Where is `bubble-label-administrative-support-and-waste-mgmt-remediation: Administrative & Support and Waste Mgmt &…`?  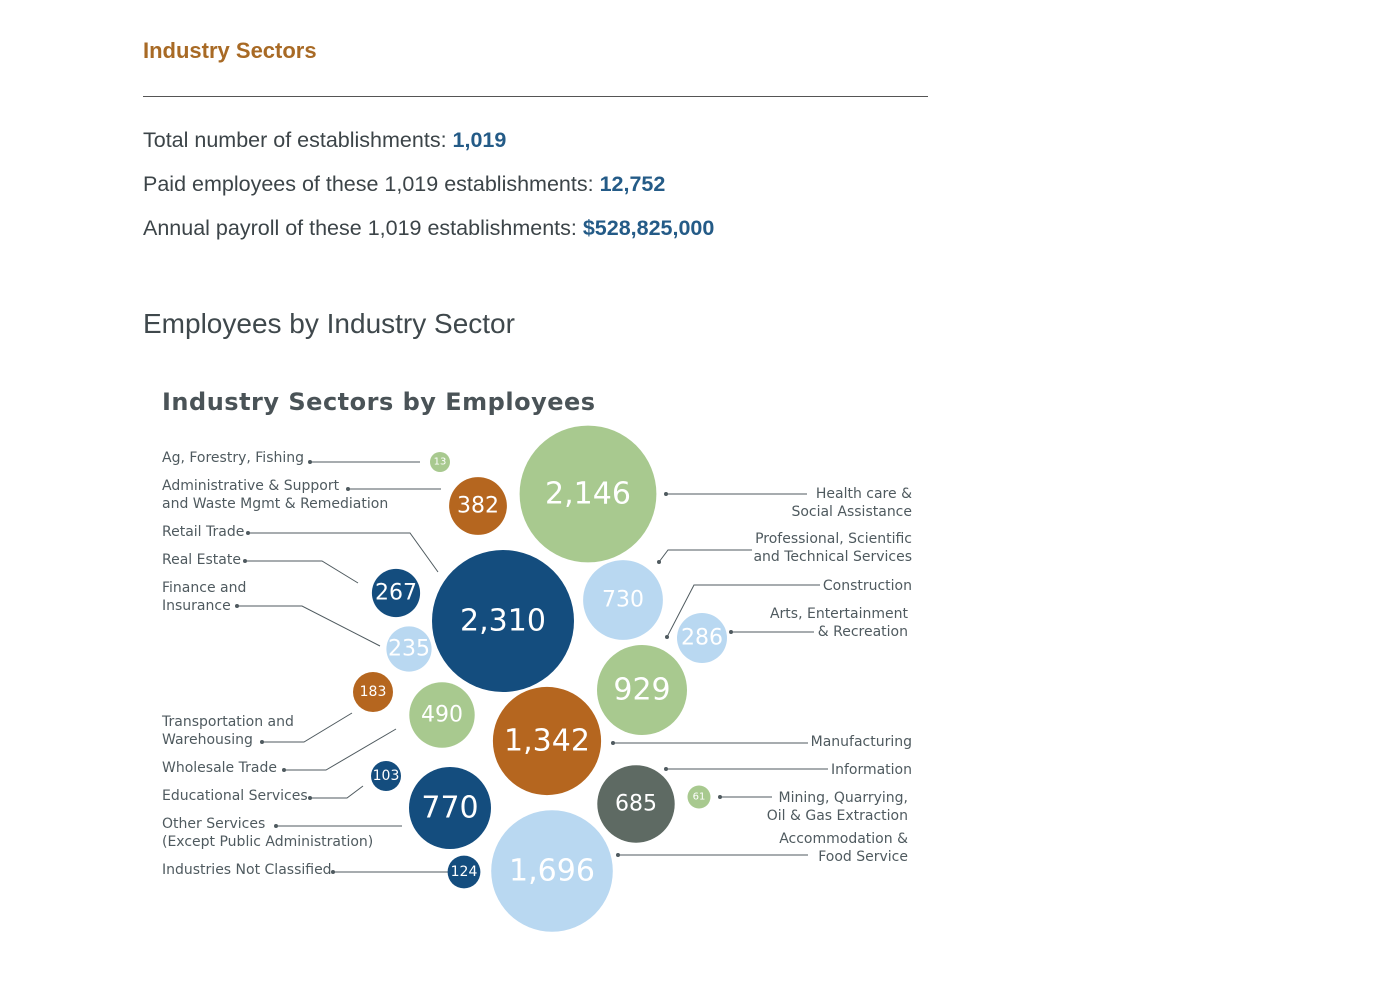 bubble-label-administrative-support-and-waste-mgmt-remediation: Administrative & Support and Waste Mgmt &… is located at coordinates (275, 495).